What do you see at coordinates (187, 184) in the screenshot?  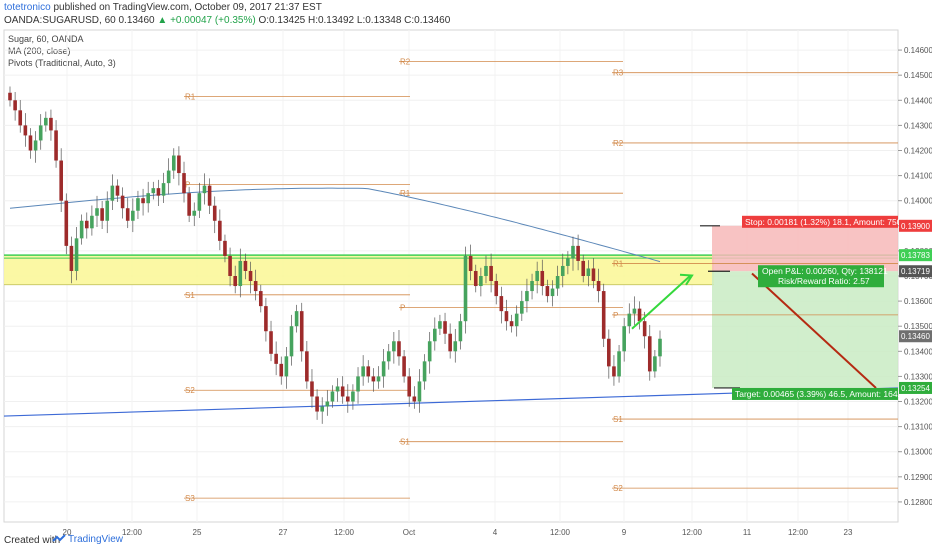 I see `pivot-label: P` at bounding box center [187, 184].